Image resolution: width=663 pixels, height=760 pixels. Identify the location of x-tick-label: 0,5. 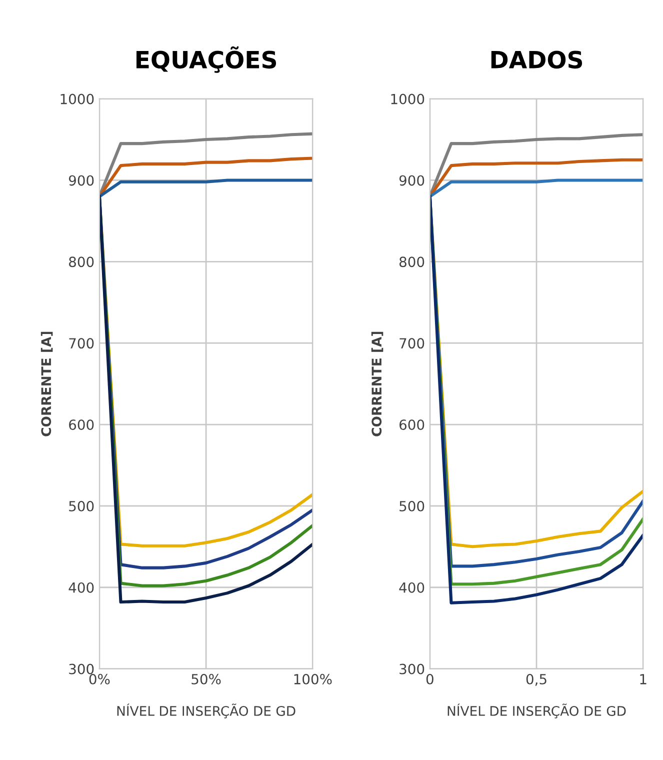
(536, 680).